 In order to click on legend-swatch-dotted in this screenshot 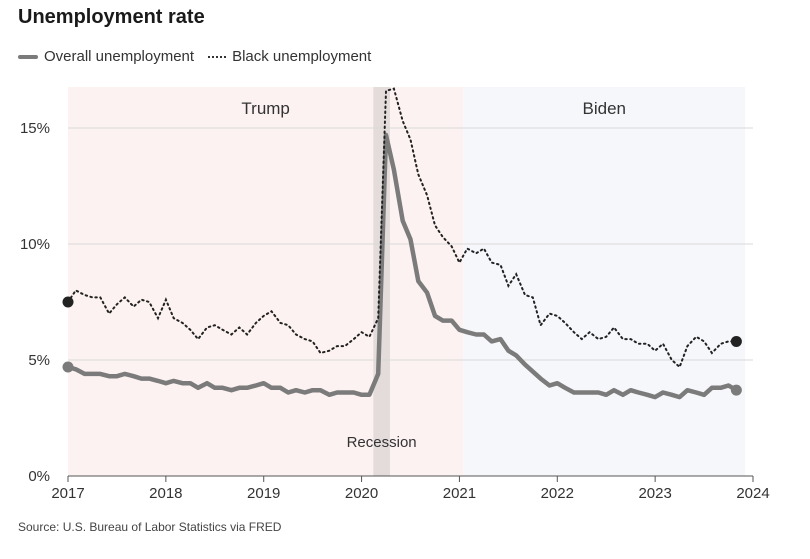, I will do `click(217, 56)`.